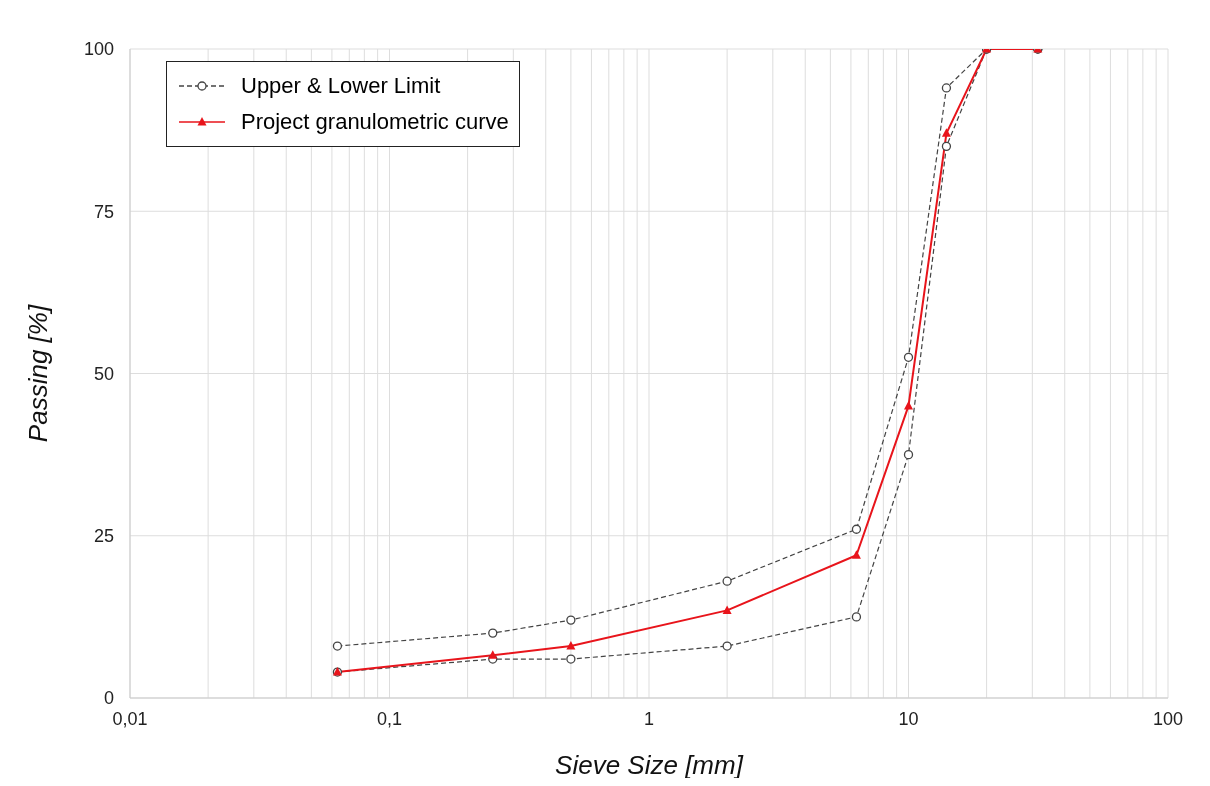 The image size is (1210, 786). Describe the element at coordinates (389, 718) in the screenshot. I see `x-tick-label: 0,1` at that location.